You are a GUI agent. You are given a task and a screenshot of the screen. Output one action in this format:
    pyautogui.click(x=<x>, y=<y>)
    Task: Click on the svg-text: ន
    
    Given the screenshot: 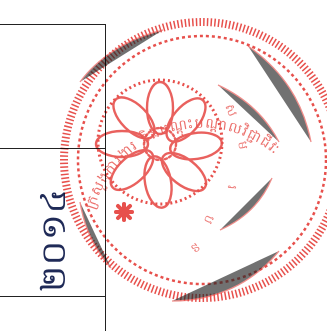 What is the action you would take?
    pyautogui.click(x=195, y=247)
    